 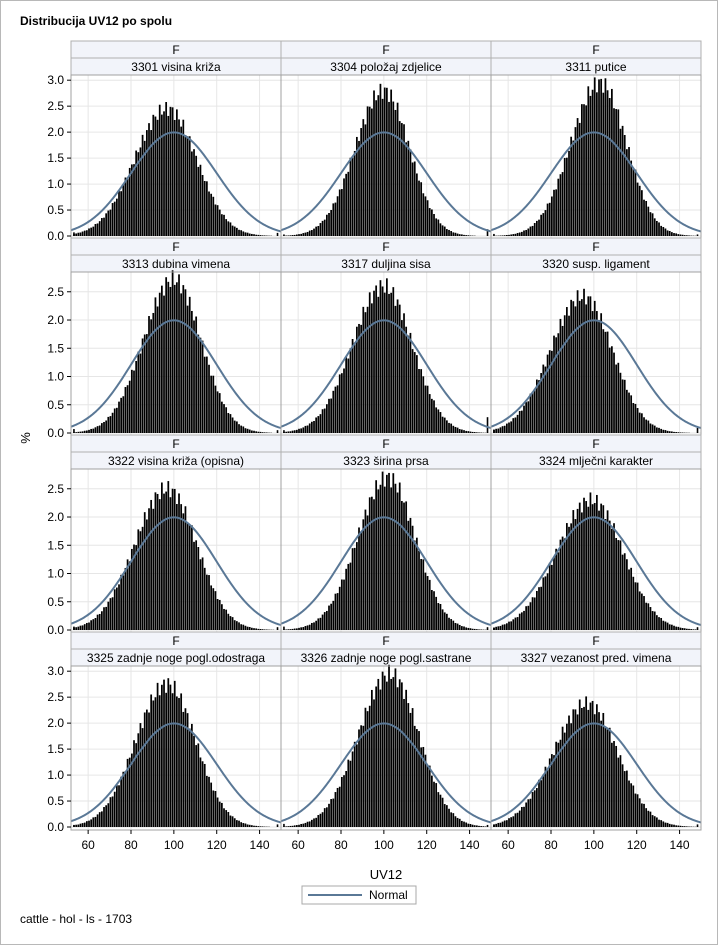 I want to click on y-tick-label: 3.0, so click(x=55, y=80).